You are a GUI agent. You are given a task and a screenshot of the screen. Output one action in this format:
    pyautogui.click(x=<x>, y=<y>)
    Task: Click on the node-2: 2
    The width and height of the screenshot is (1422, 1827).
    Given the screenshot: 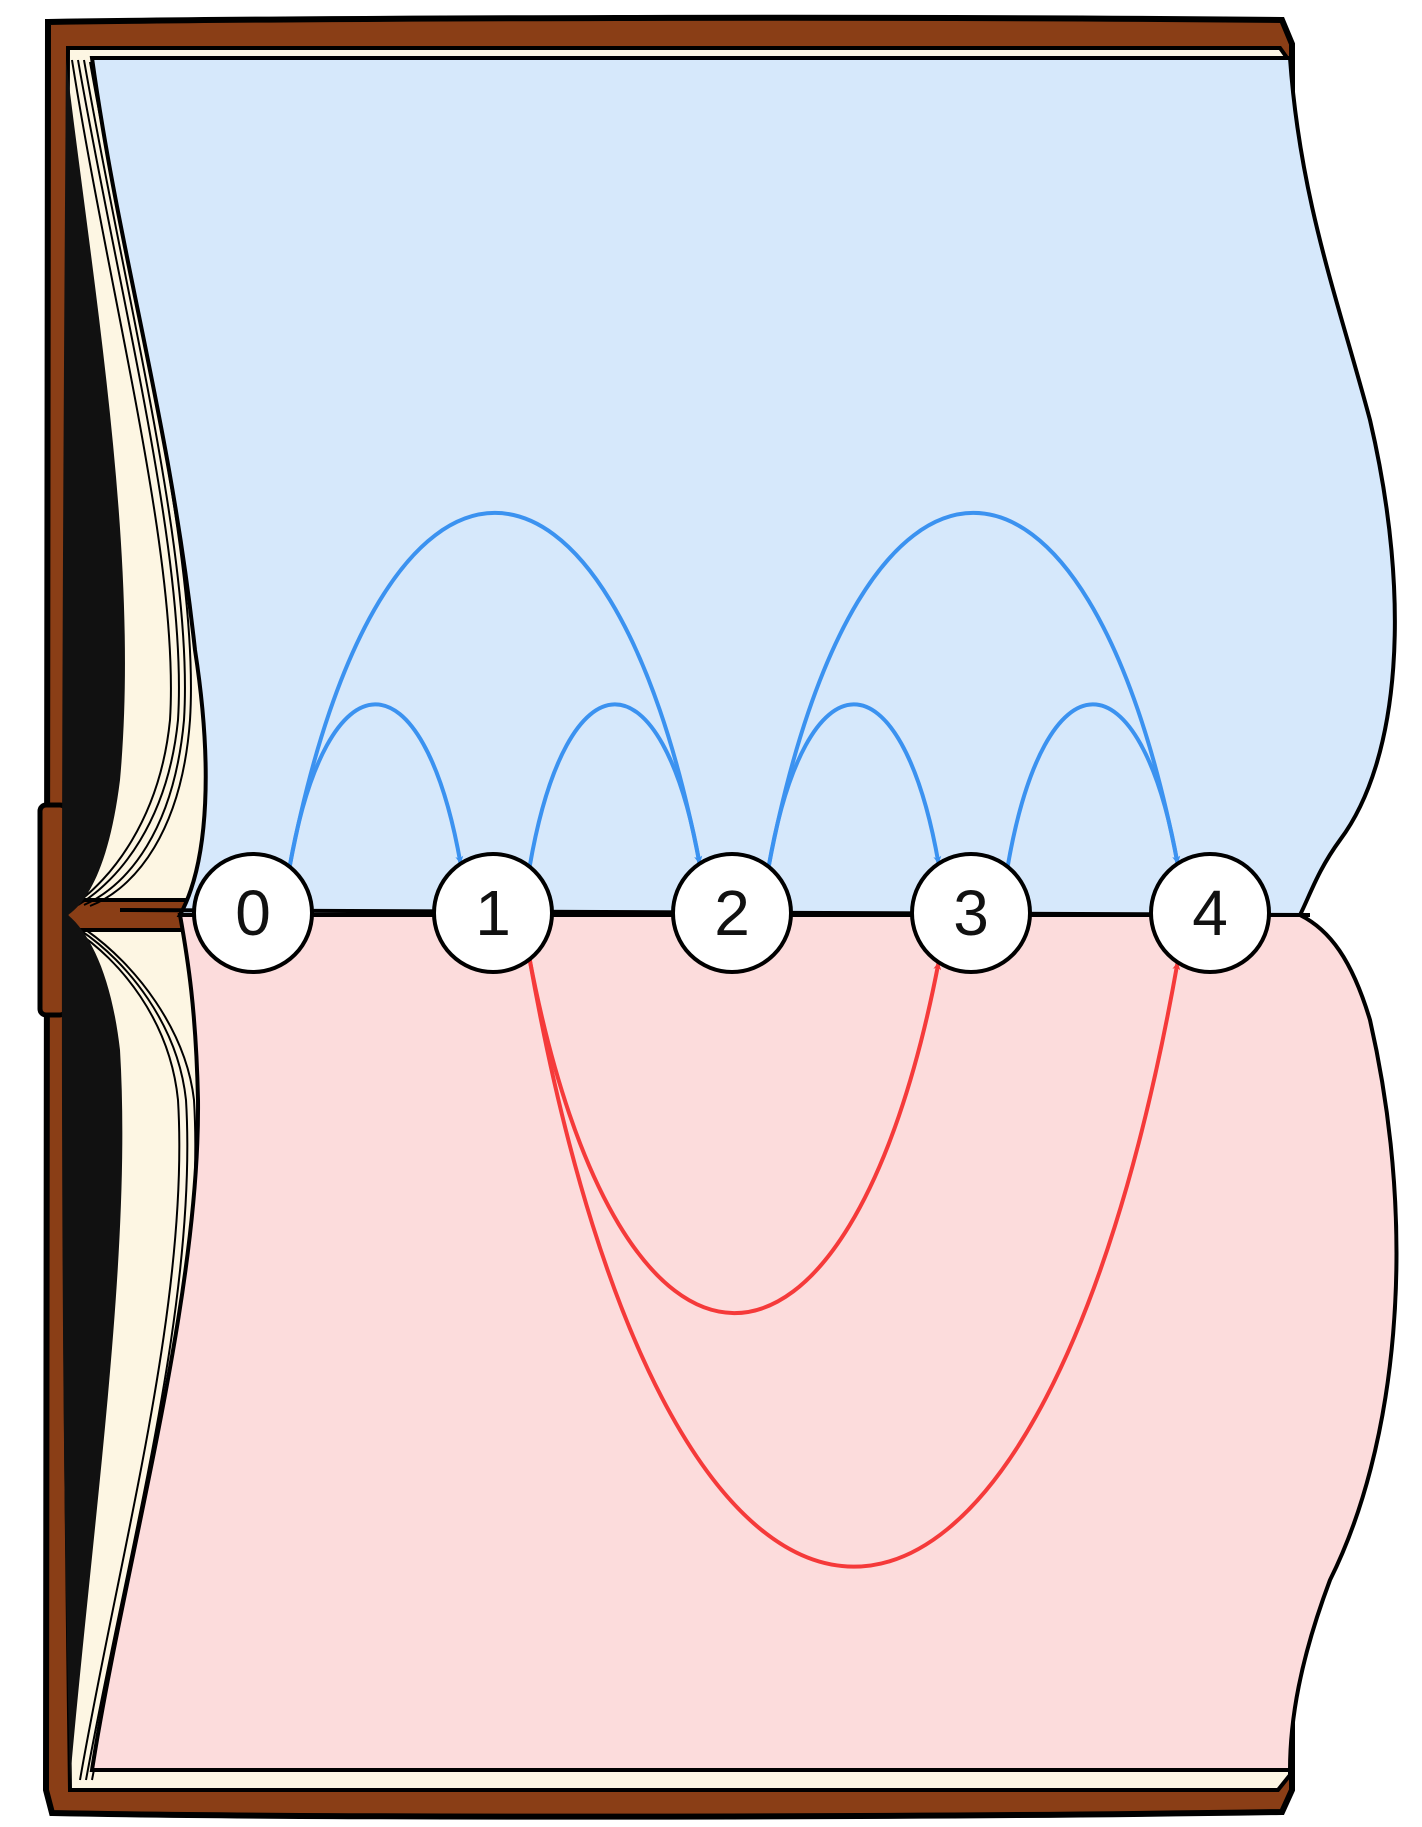 What is the action you would take?
    pyautogui.click(x=732, y=913)
    